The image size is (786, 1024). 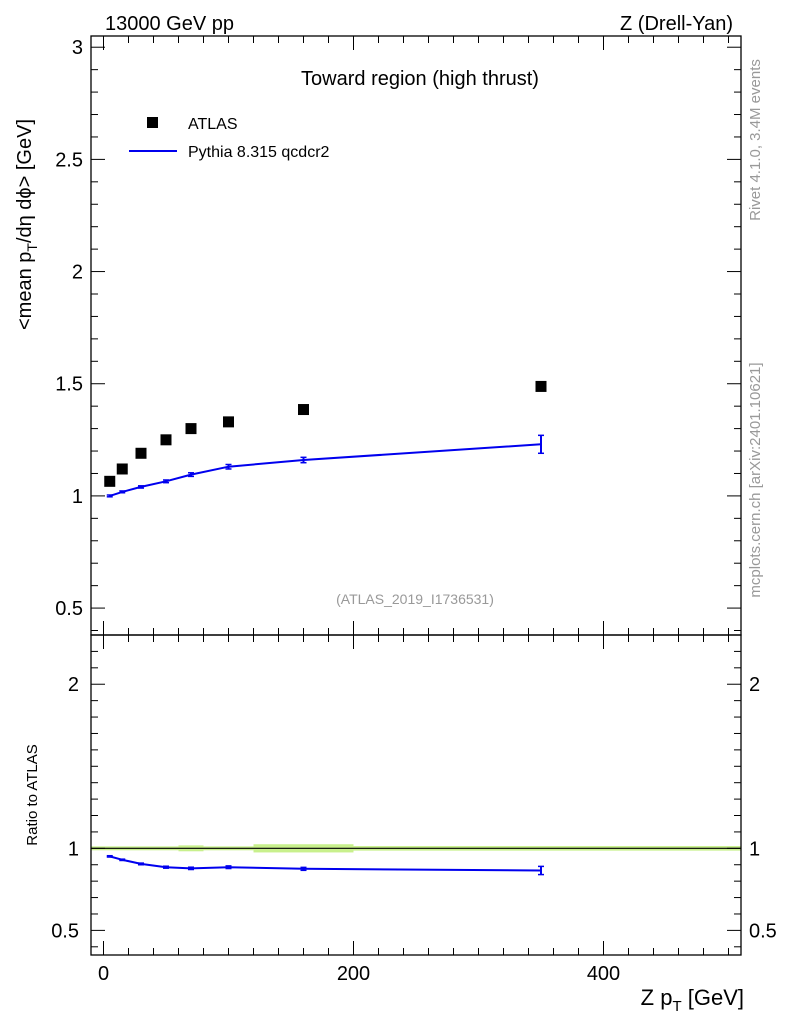 What do you see at coordinates (754, 685) in the screenshot?
I see `ratio-ytick-label-right: 2` at bounding box center [754, 685].